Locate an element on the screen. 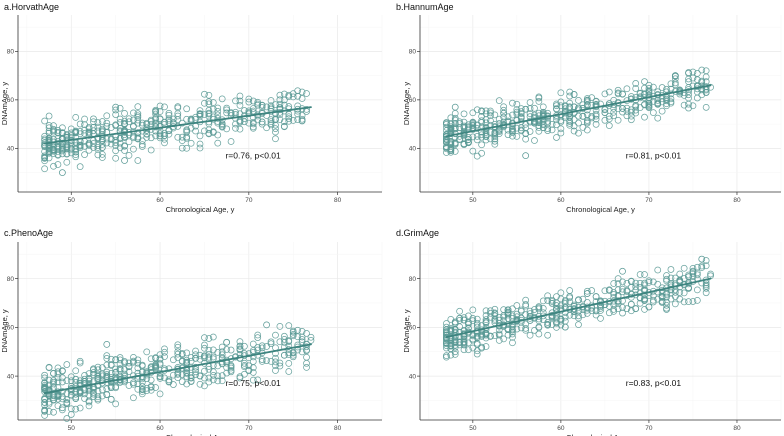 The width and height of the screenshot is (784, 436). y-tick-label: 80 is located at coordinates (11, 52).